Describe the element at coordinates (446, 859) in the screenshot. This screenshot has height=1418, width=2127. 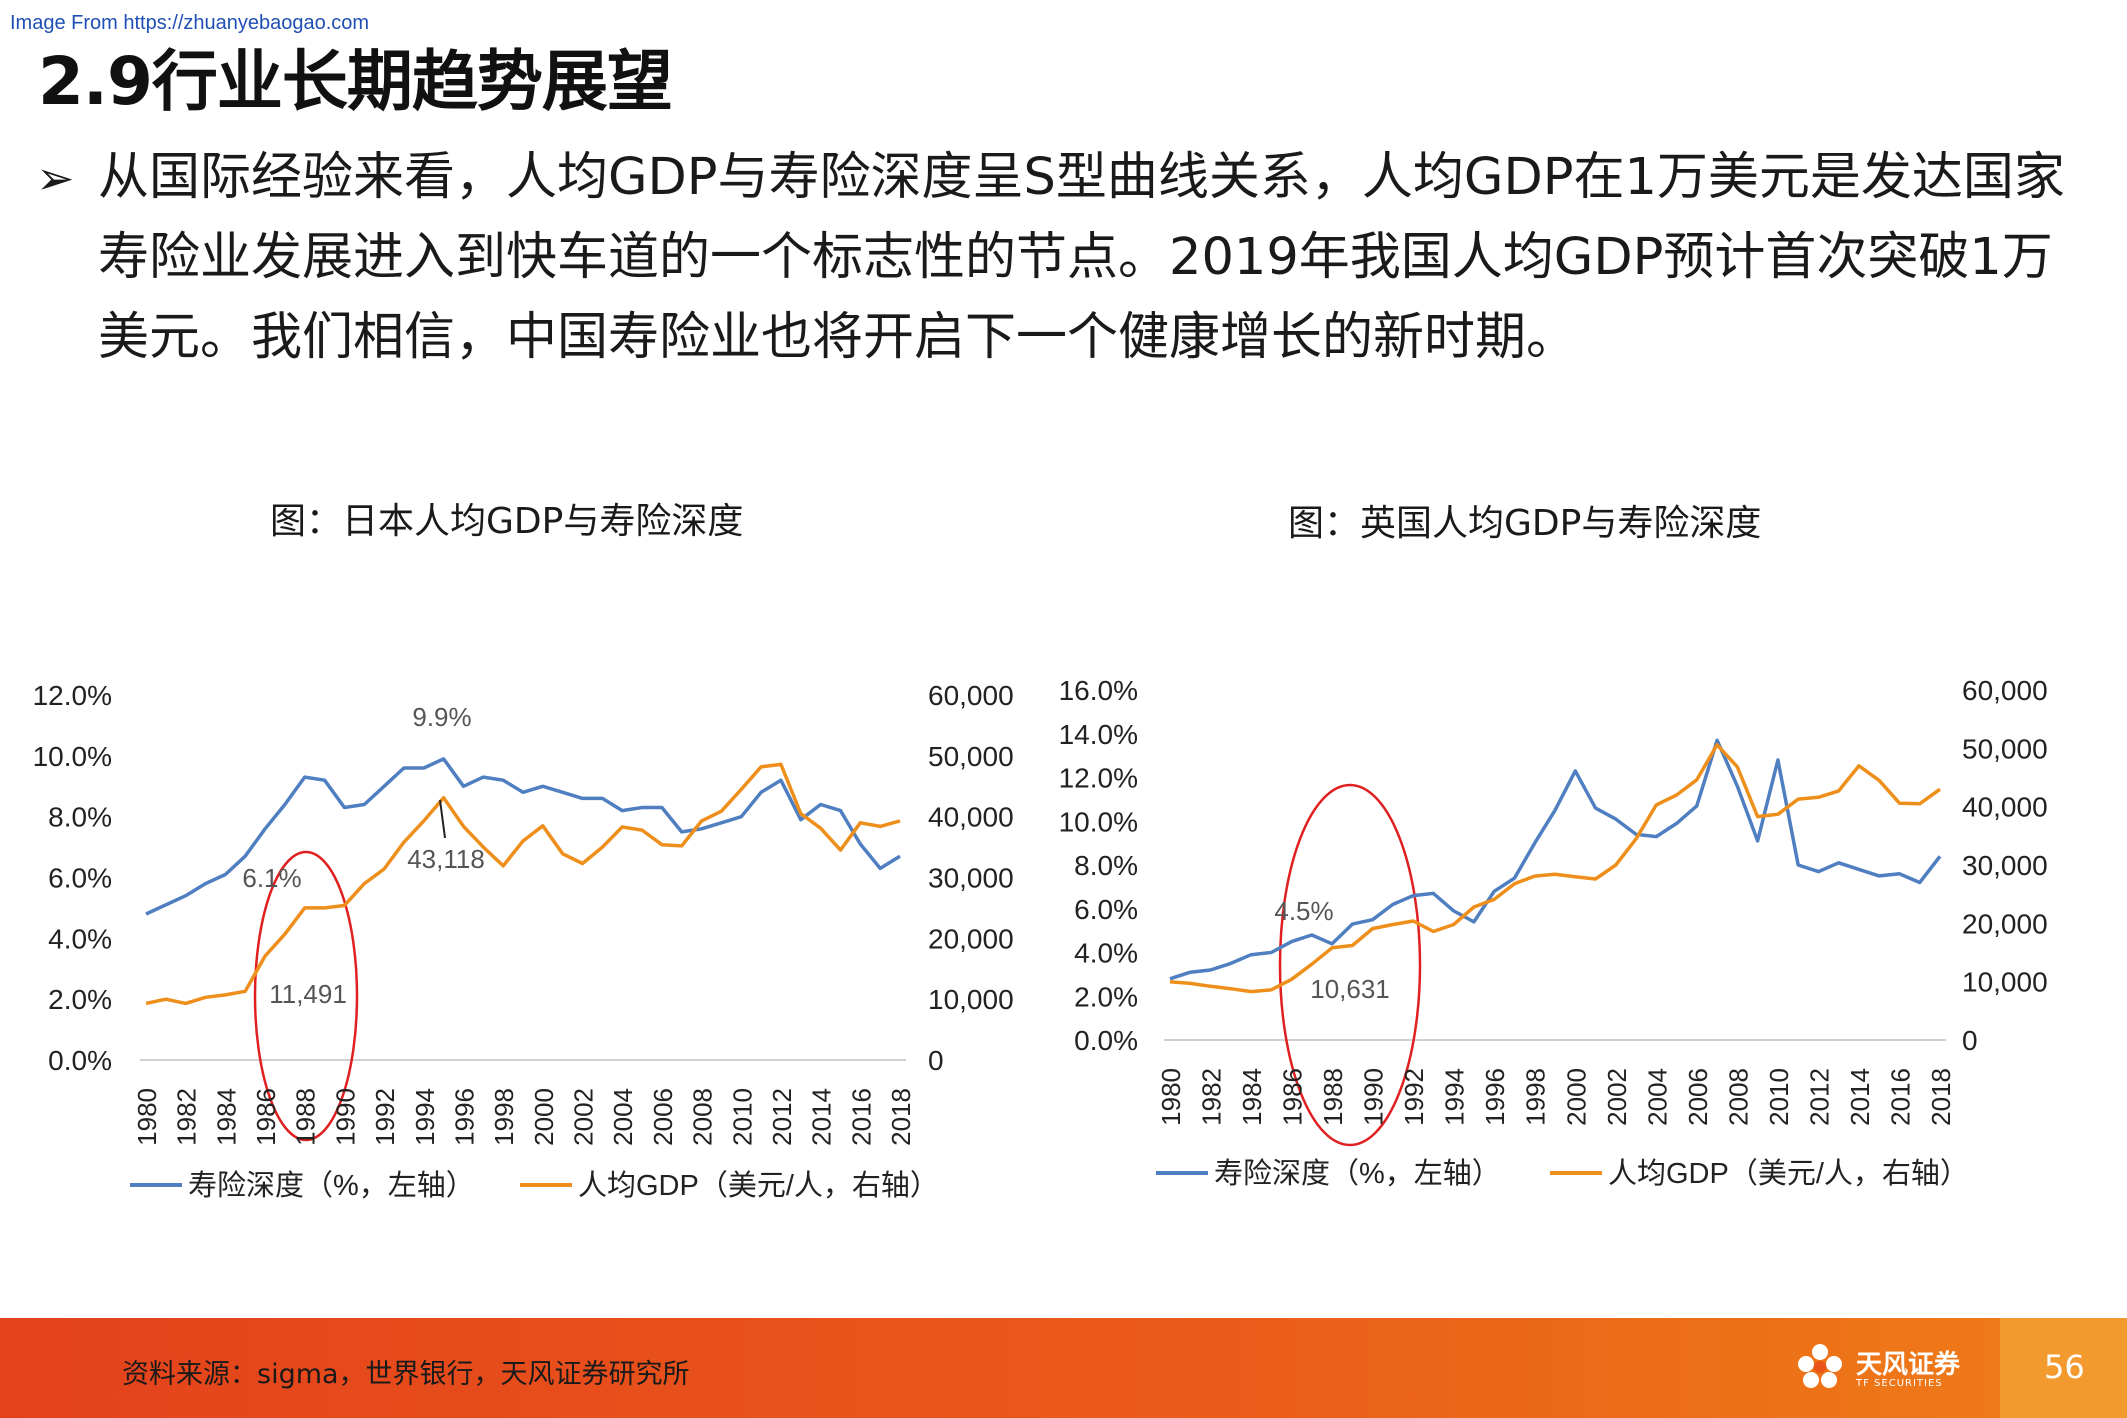
I see `annotation-peak-gdp: 43,118` at that location.